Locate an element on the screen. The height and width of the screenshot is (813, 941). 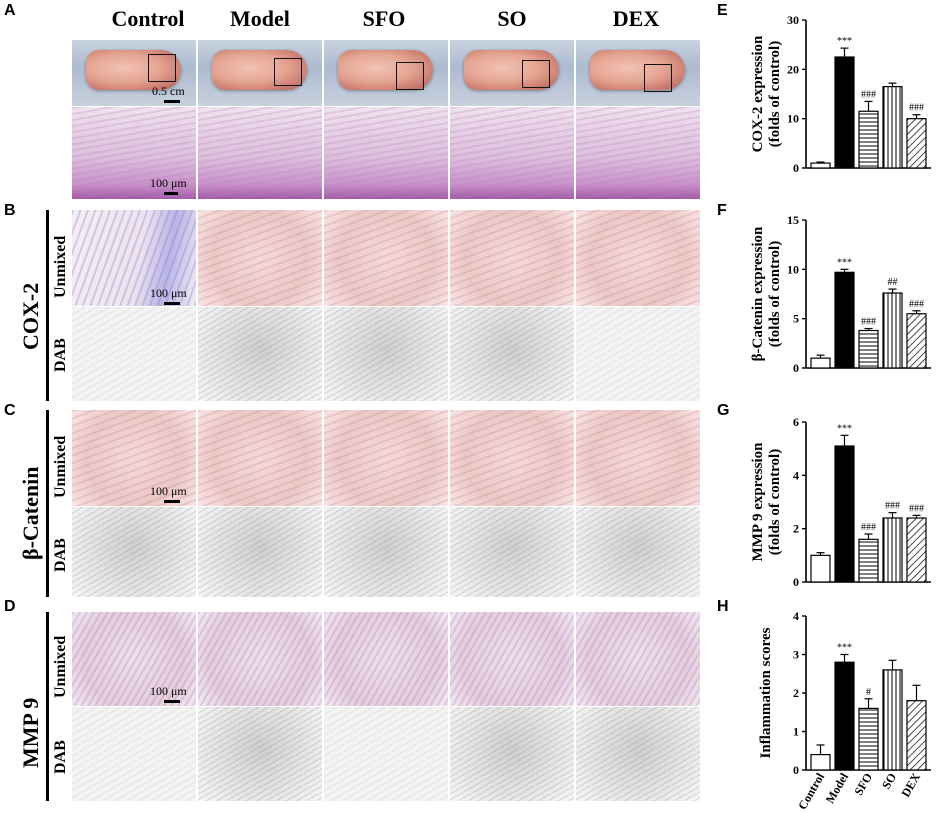
e-bar-so is located at coordinates (892, 127).